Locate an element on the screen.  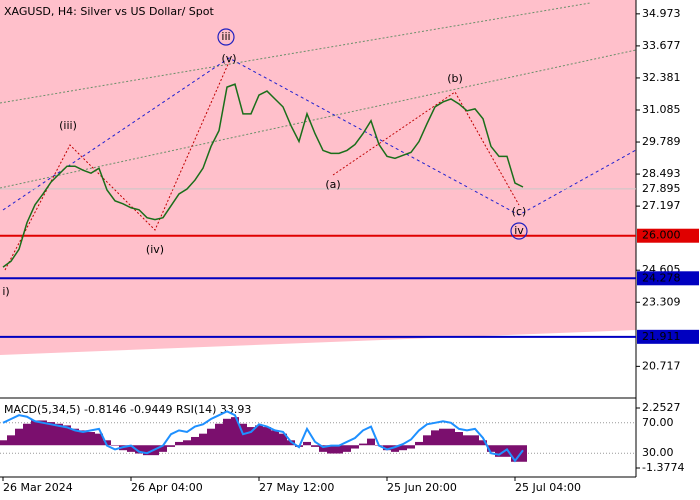
wave-label: (iv) is located at coordinates (155, 249).